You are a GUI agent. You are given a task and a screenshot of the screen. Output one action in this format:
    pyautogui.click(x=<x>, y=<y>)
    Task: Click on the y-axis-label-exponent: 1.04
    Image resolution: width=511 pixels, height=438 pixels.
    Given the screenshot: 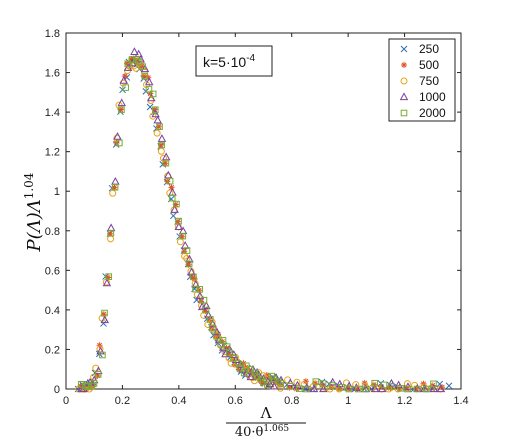 What is the action you would take?
    pyautogui.click(x=29, y=185)
    